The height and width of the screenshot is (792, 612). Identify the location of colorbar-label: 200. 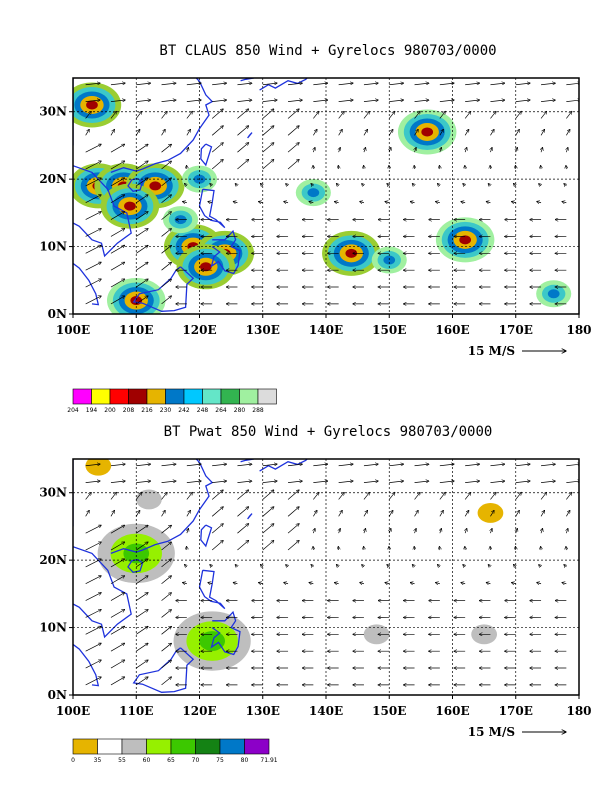
(110, 410).